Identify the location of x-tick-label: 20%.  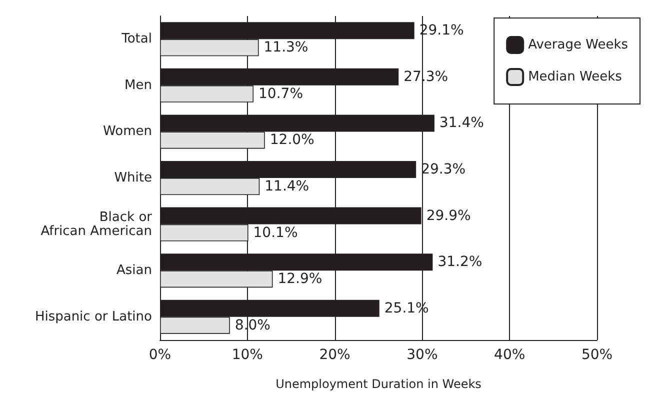
(334, 355).